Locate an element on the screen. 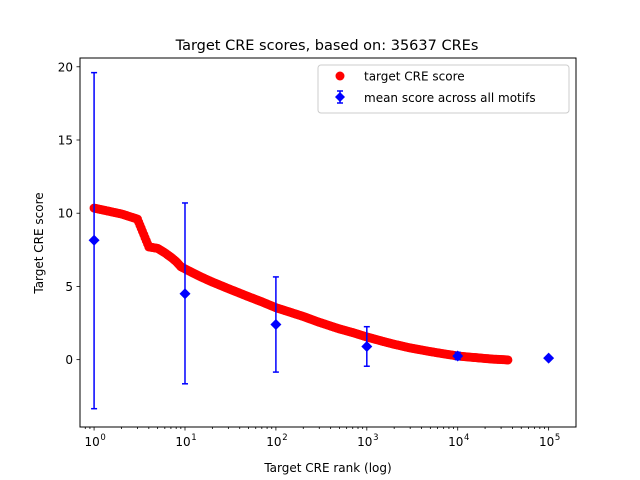 The image size is (640, 480). x-tick-label-exponent: 1 is located at coordinates (193, 438).